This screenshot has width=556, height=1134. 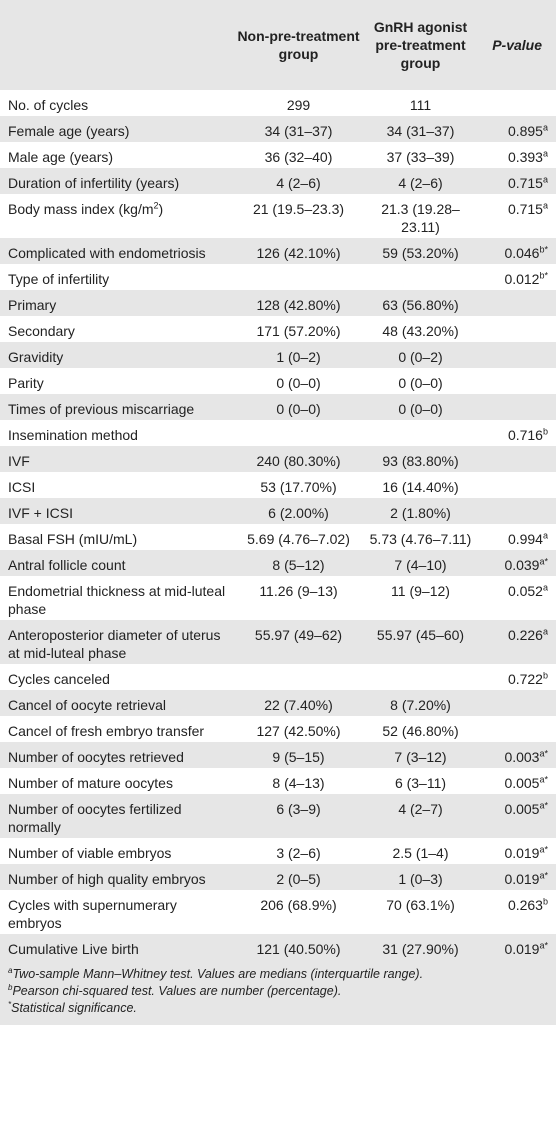 What do you see at coordinates (516, 129) in the screenshot?
I see `p-value: 0.895a` at bounding box center [516, 129].